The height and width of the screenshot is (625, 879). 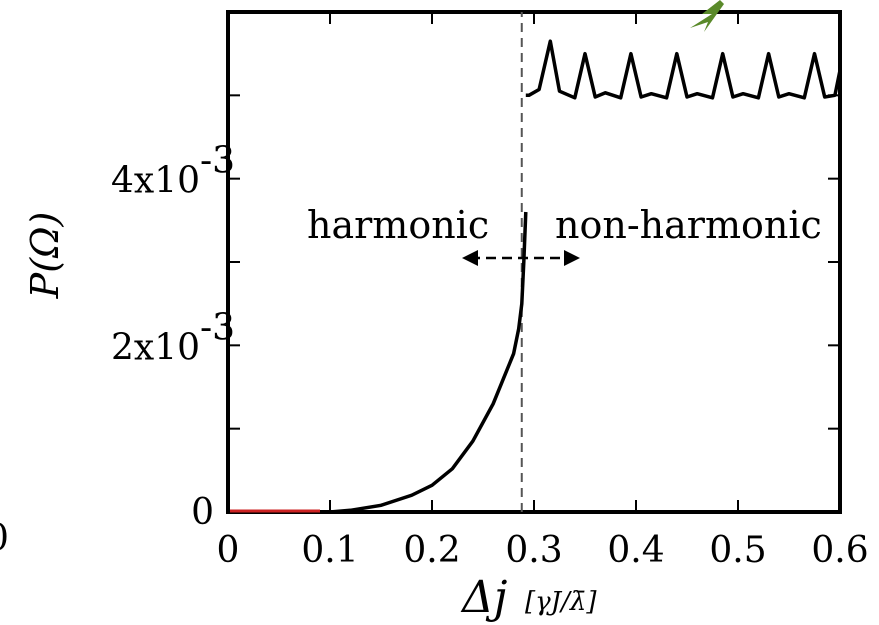 I want to click on x-tick-label: 0.1, so click(x=329, y=550).